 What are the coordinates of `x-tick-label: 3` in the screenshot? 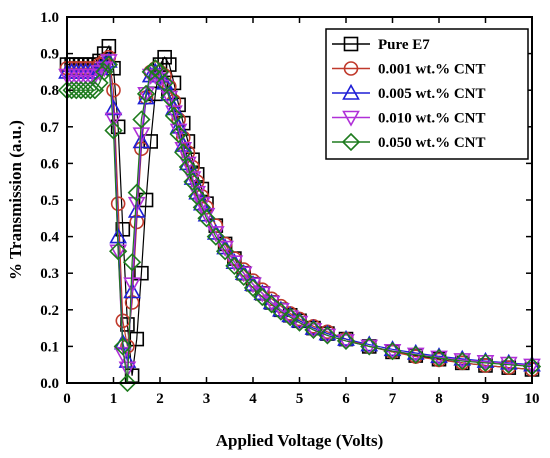 It's located at (207, 399).